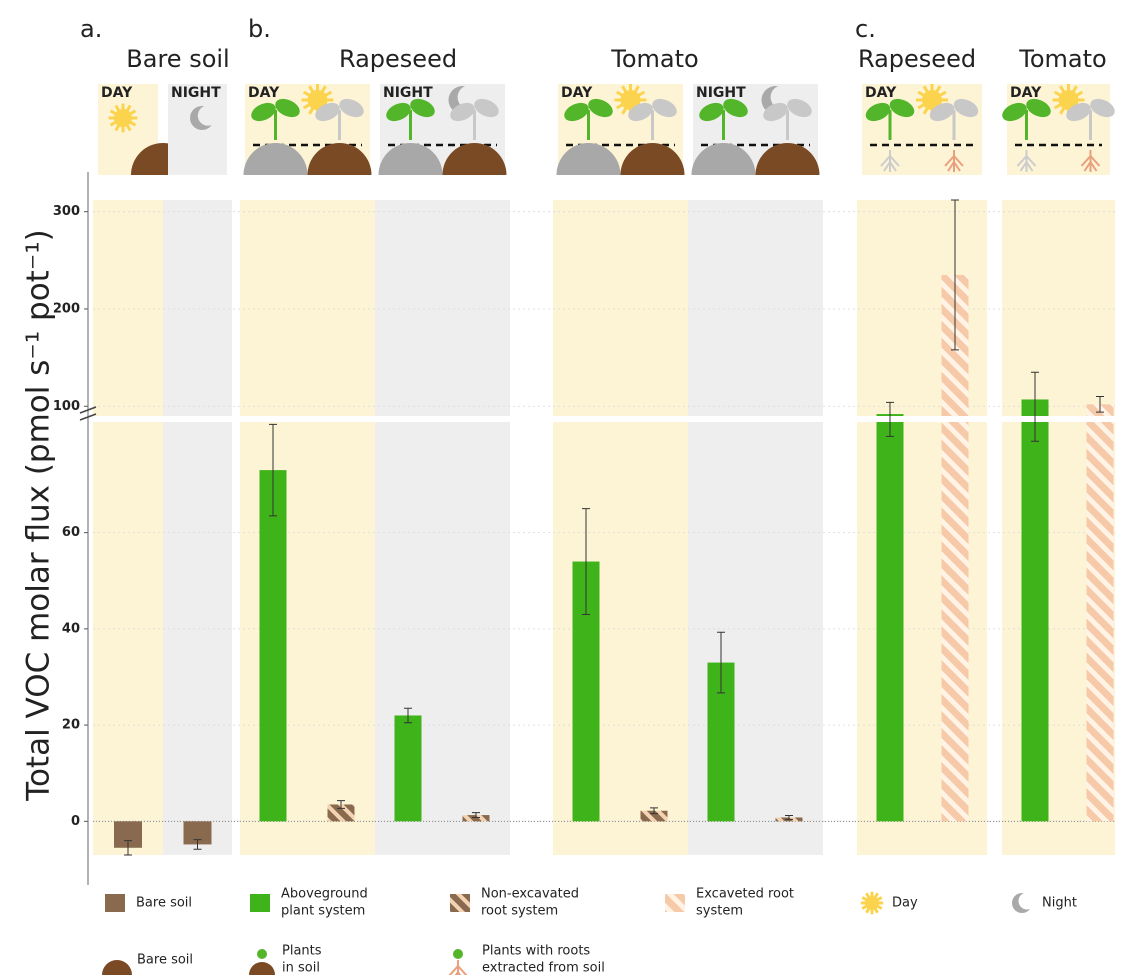  What do you see at coordinates (745, 894) in the screenshot?
I see `legend-label: Excaveted root` at bounding box center [745, 894].